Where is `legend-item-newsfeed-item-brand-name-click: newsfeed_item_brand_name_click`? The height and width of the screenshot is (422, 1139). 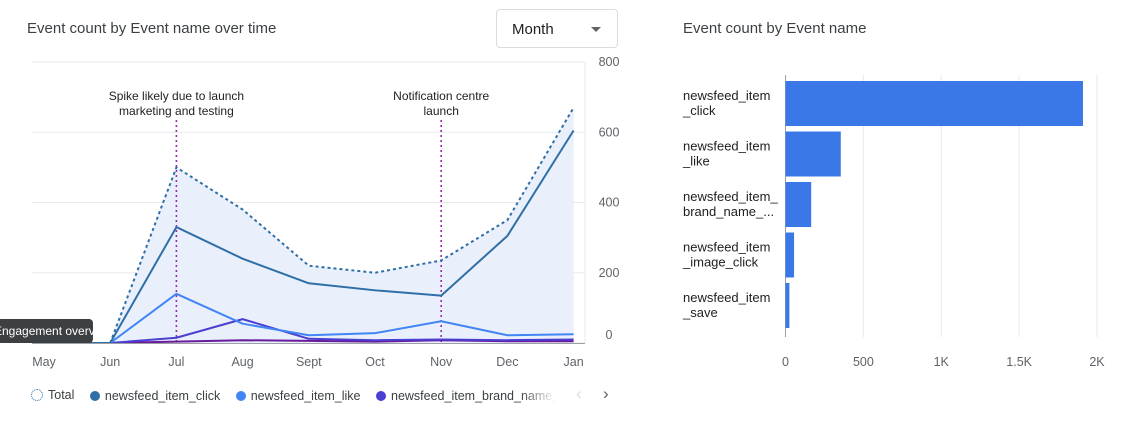 legend-item-newsfeed-item-brand-name-click: newsfeed_item_brand_name_click is located at coordinates (468, 396).